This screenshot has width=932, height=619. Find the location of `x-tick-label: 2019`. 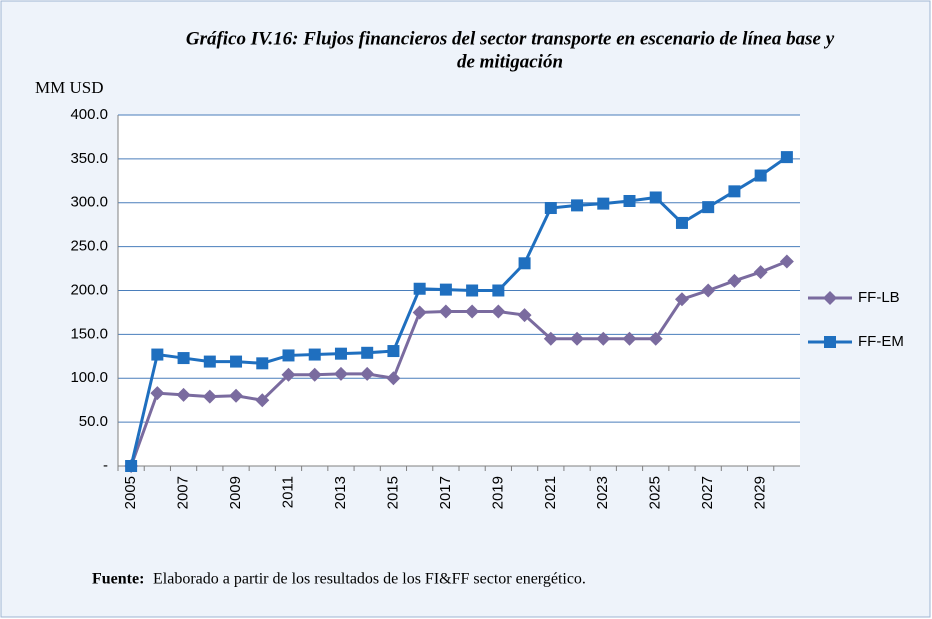

x-tick-label: 2019 is located at coordinates (497, 492).